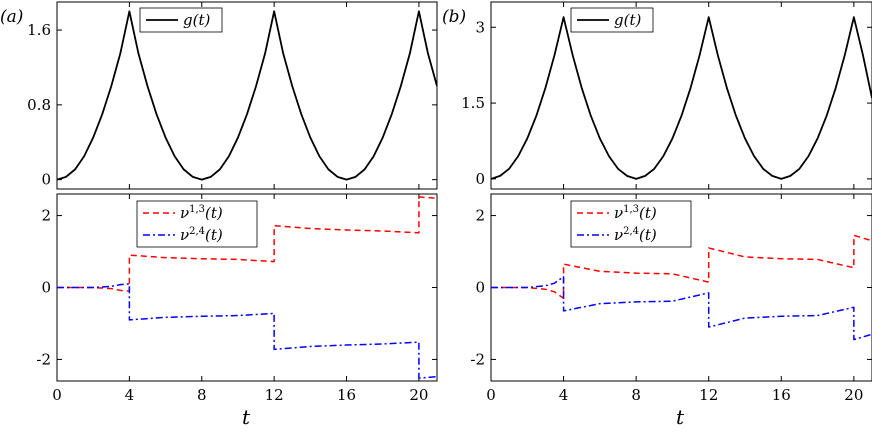 The height and width of the screenshot is (434, 872). Describe the element at coordinates (480, 27) in the screenshot. I see `y-tick-label: 3` at that location.